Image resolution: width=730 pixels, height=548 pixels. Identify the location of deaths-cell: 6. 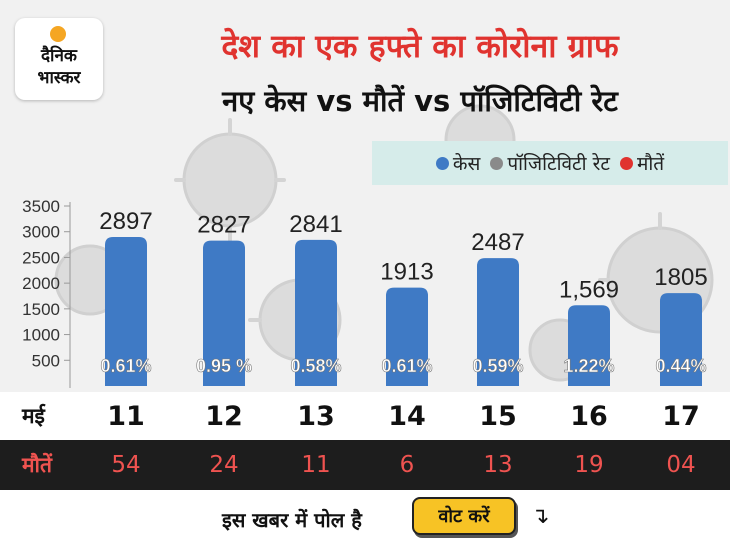
(407, 465).